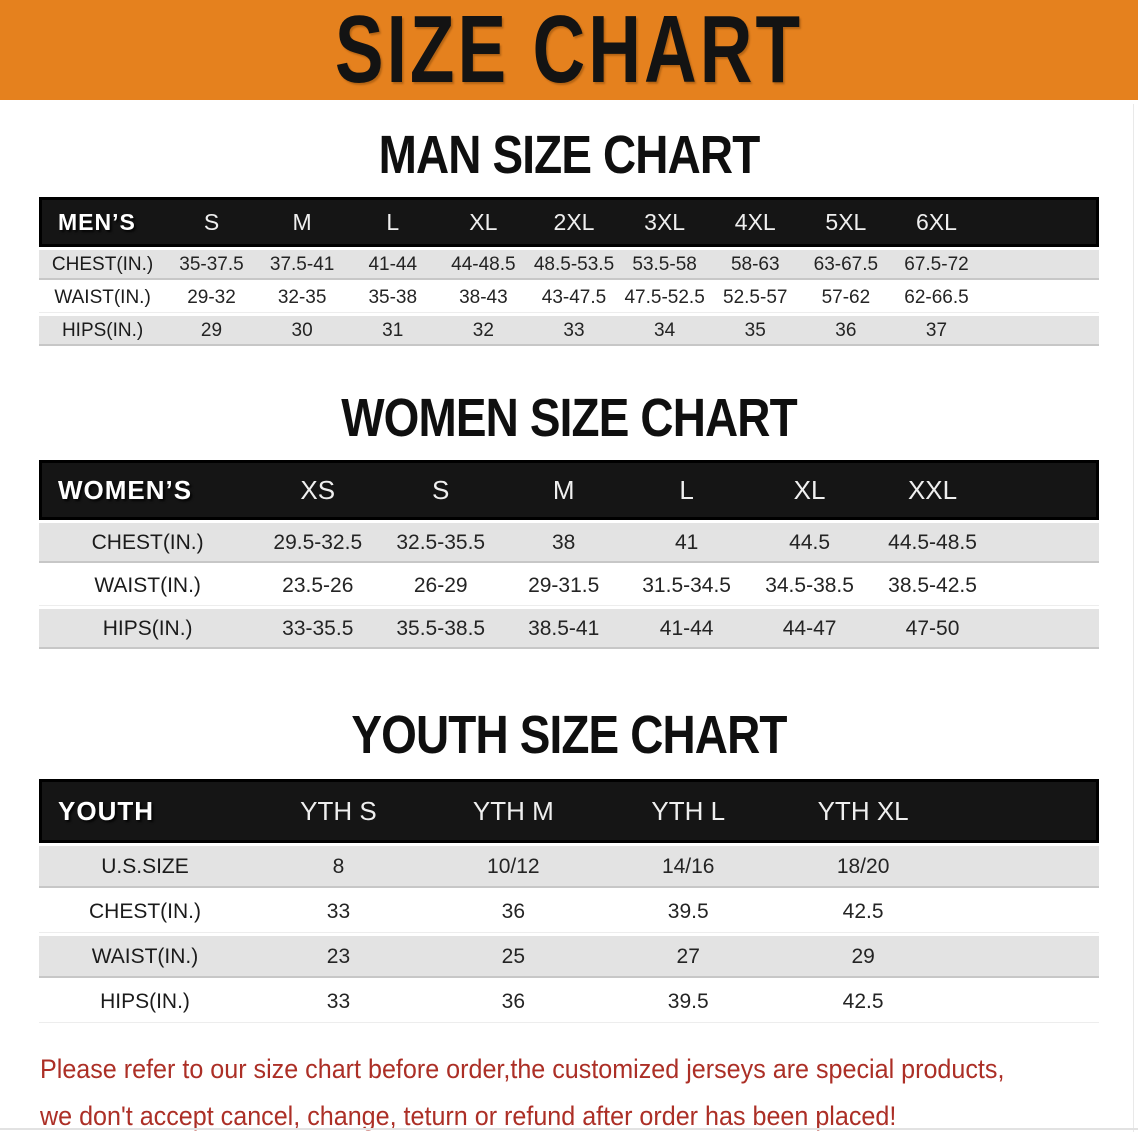  I want to click on men-size-column-header: L, so click(393, 222).